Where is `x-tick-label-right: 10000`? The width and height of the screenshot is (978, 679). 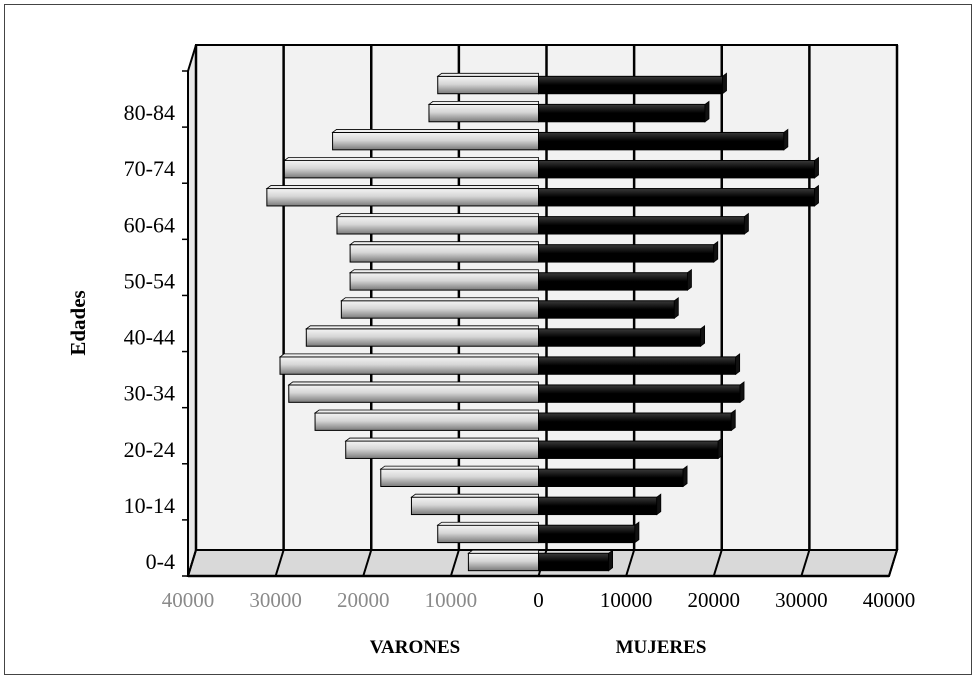 x-tick-label-right: 10000 is located at coordinates (626, 600).